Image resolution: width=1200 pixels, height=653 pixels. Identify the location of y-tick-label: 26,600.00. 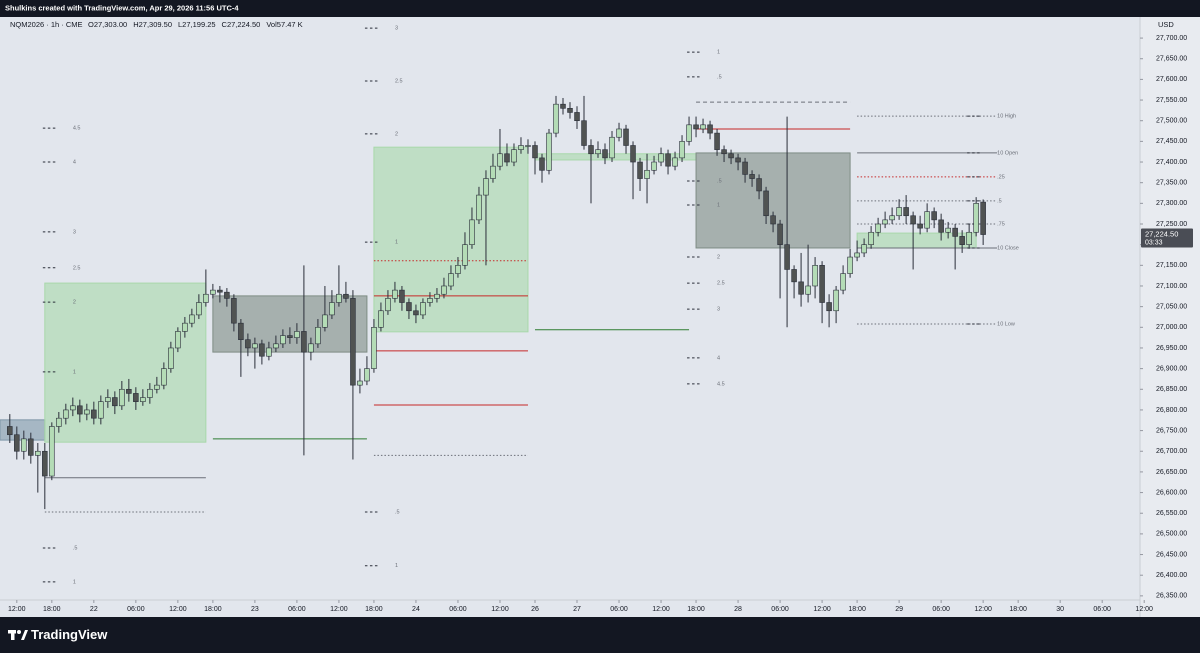
(1171, 492).